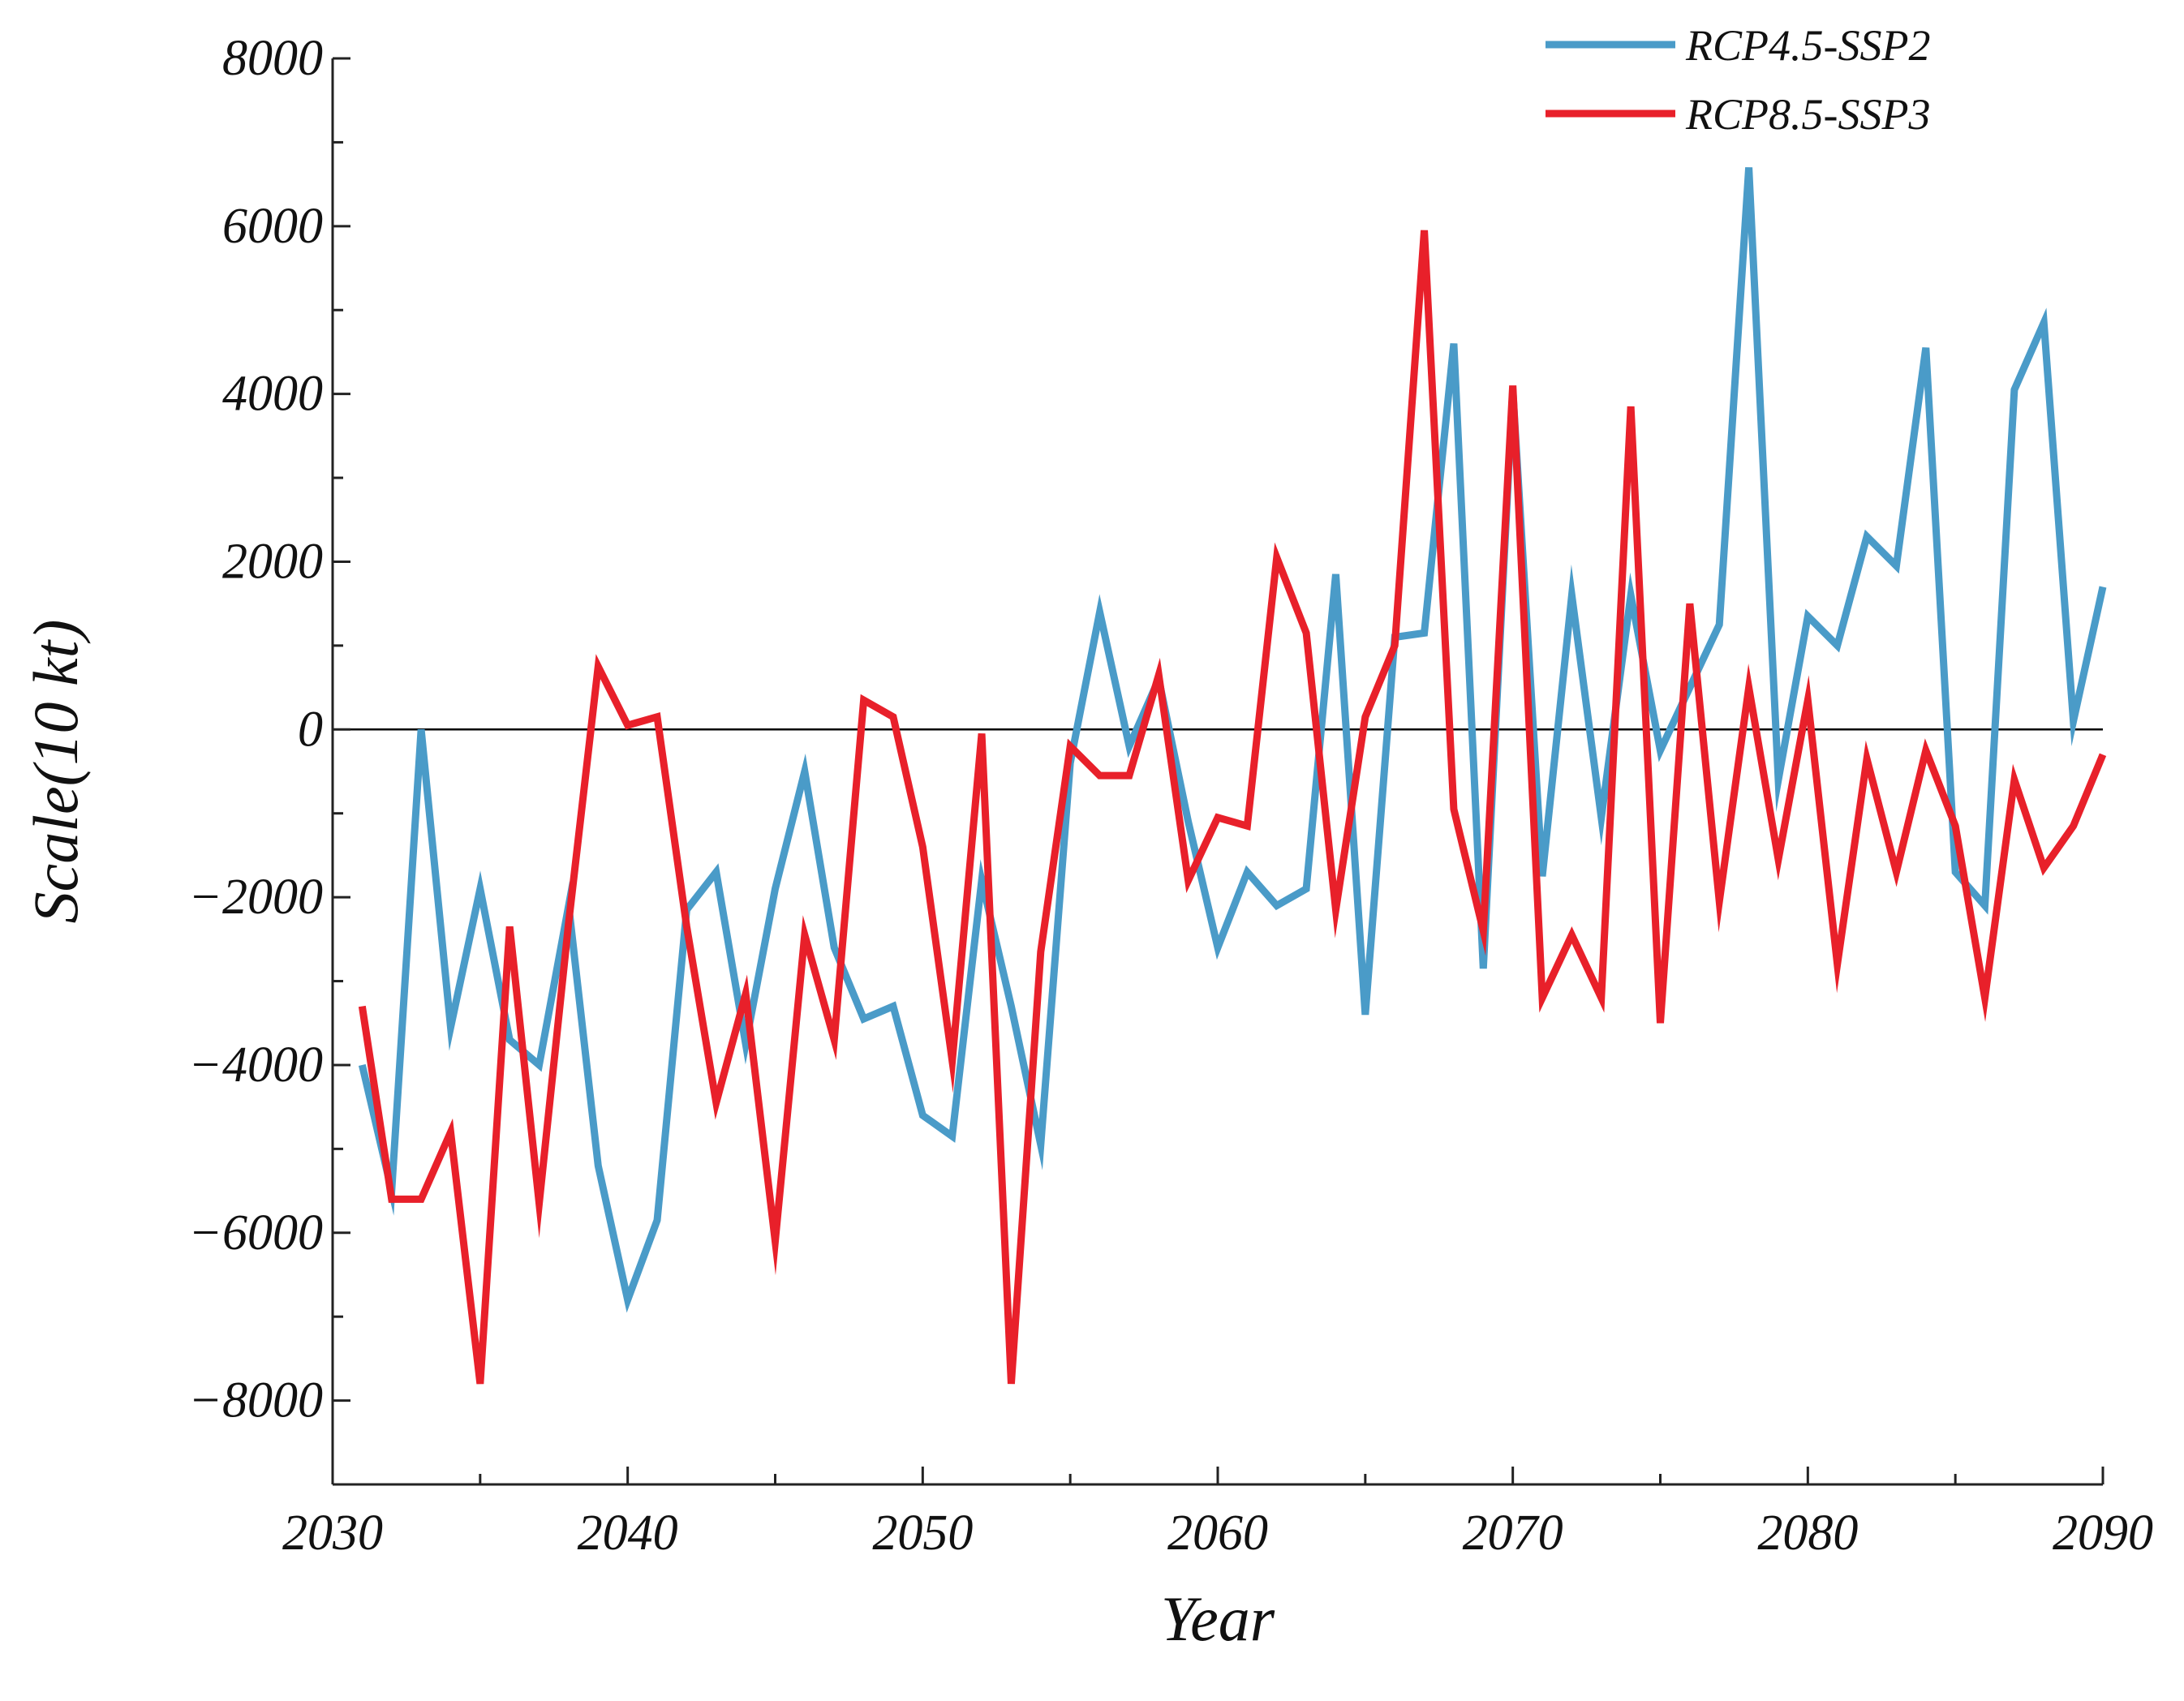  I want to click on x-tick-label: 2040, so click(628, 1533).